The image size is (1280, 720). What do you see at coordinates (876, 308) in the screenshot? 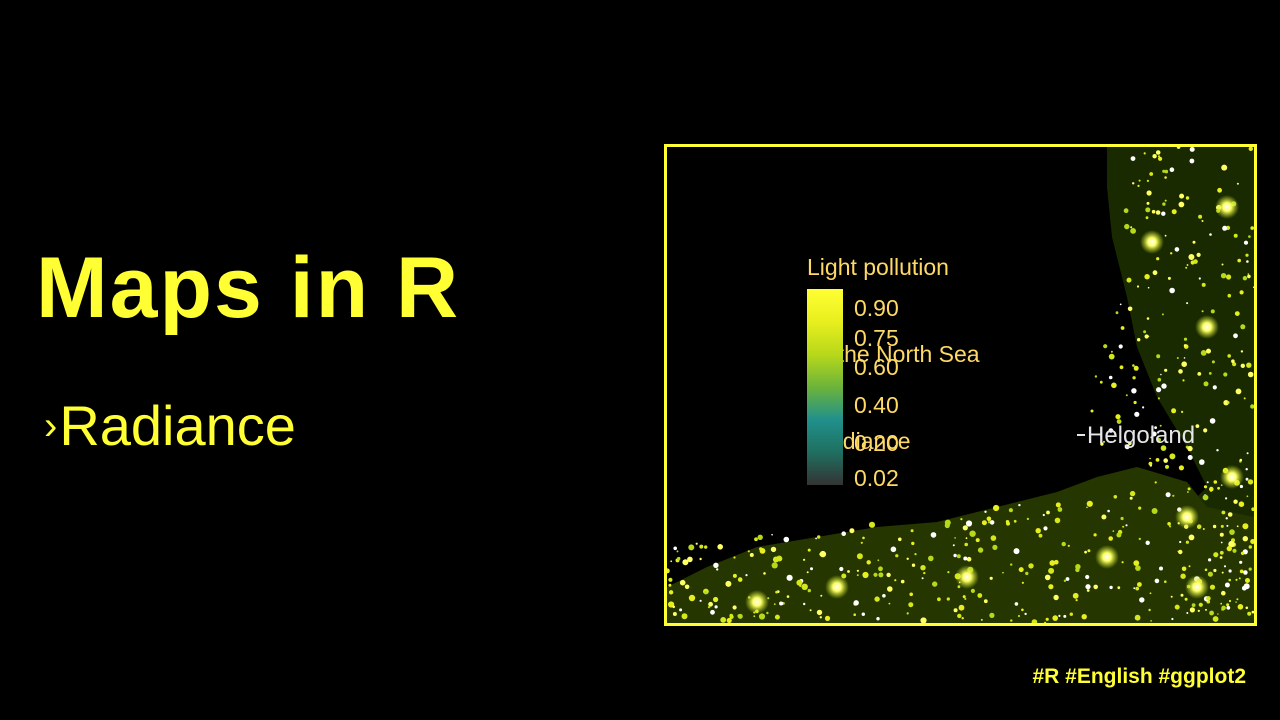
I see `legend-tick-label: 0.90` at bounding box center [876, 308].